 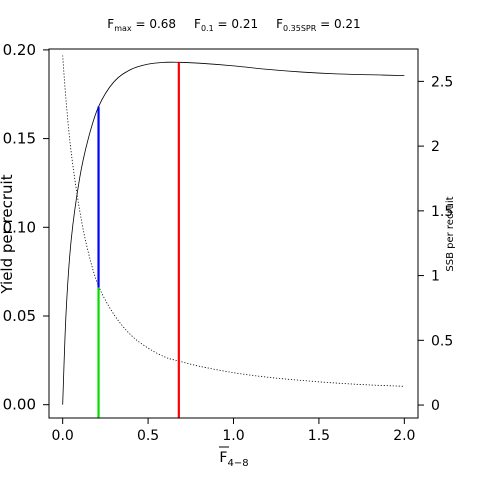 What do you see at coordinates (110, 24) in the screenshot?
I see `title-fmax-base: F` at bounding box center [110, 24].